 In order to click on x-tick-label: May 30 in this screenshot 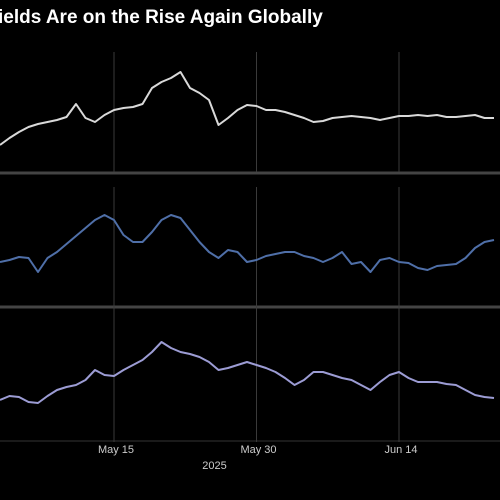, I will do `click(258, 450)`.